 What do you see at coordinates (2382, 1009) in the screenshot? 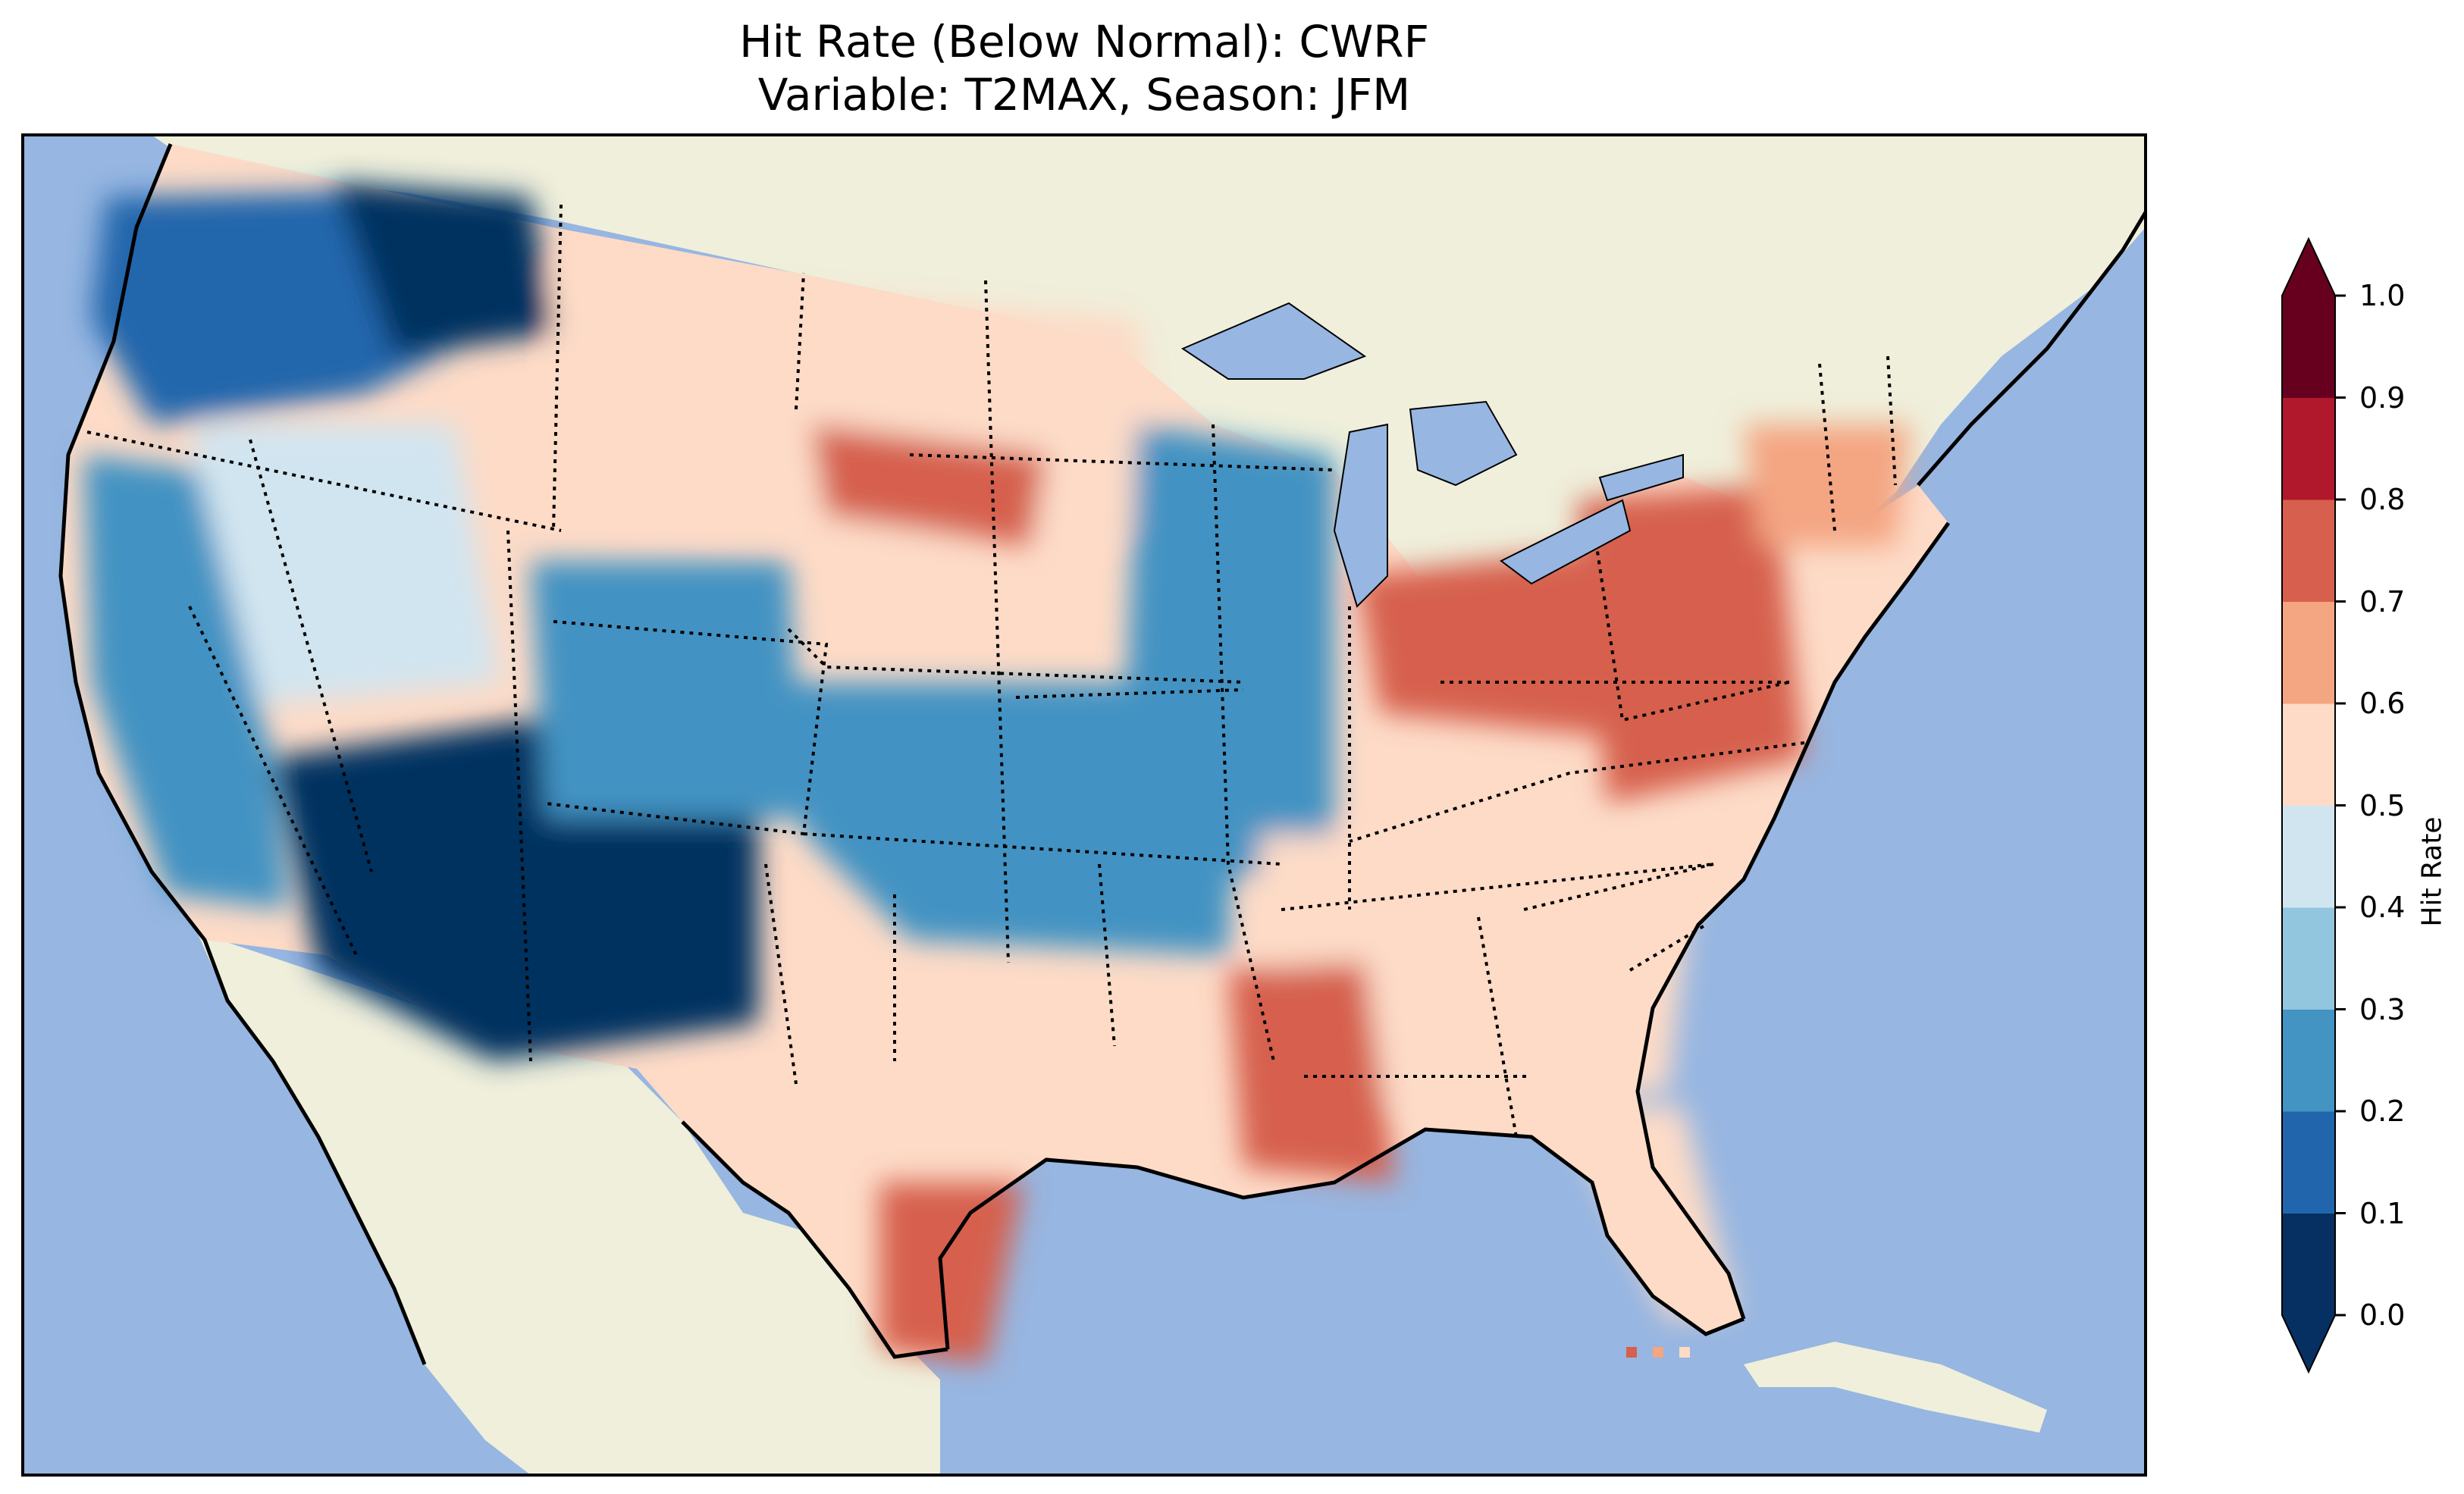
I see `colorbar-tick-label: 0.3` at bounding box center [2382, 1009].